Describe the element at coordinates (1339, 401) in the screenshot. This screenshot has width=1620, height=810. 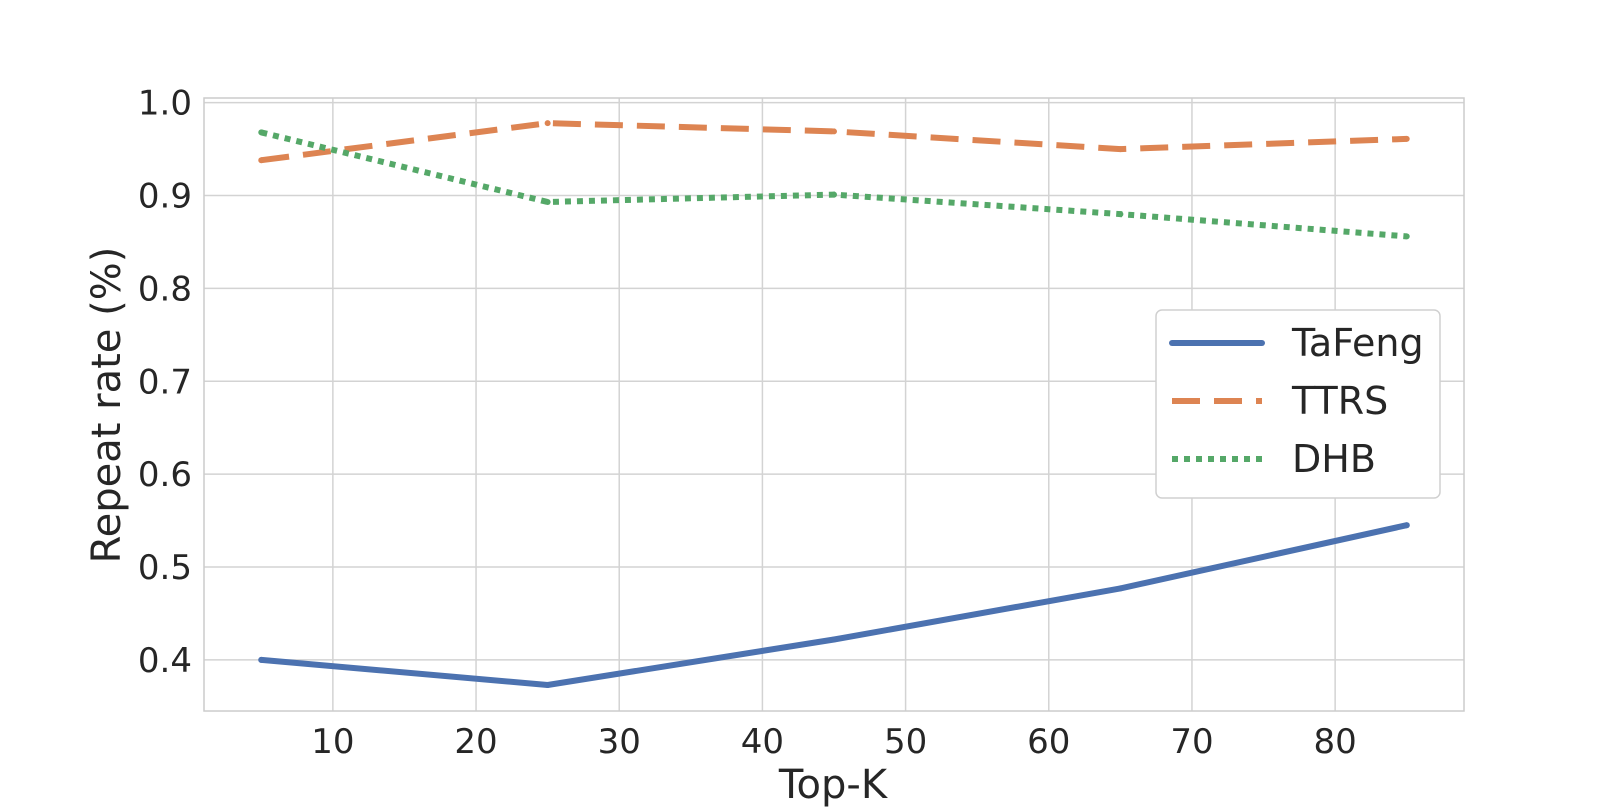
I see `legend-label-ttrs: TTRS` at that location.